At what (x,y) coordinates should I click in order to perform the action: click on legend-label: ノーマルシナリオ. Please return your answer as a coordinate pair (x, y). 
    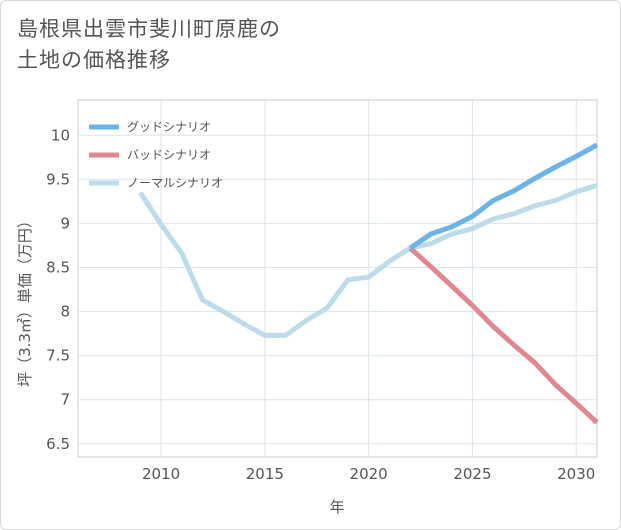
    Looking at the image, I should click on (175, 183).